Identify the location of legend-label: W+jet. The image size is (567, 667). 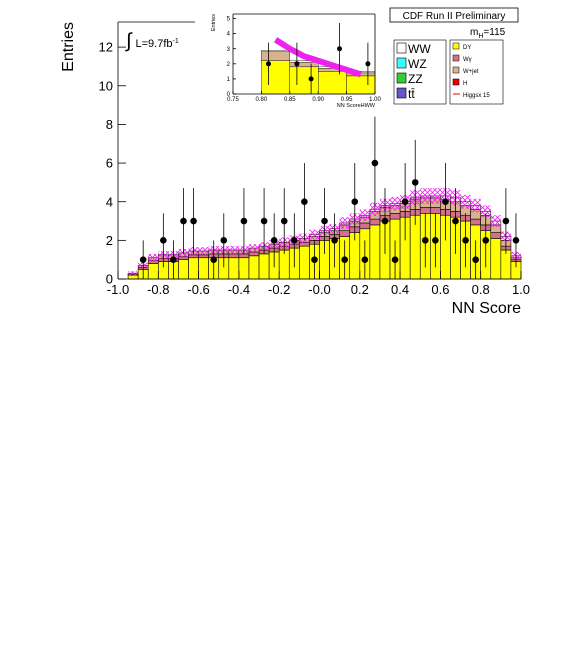
(471, 72).